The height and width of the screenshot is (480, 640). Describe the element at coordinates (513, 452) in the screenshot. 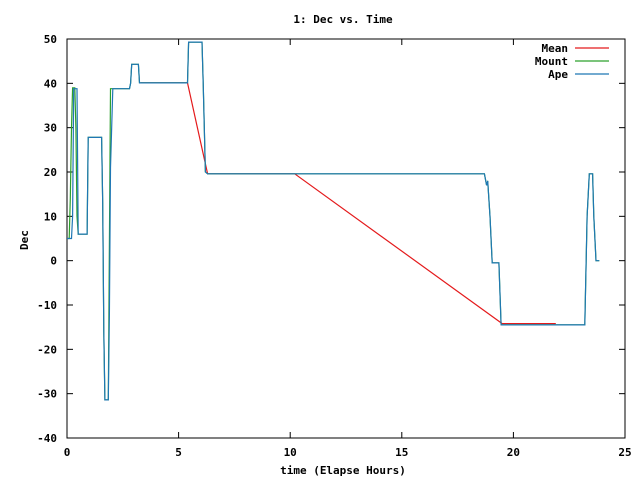

I see `x-tick-label: 20` at that location.